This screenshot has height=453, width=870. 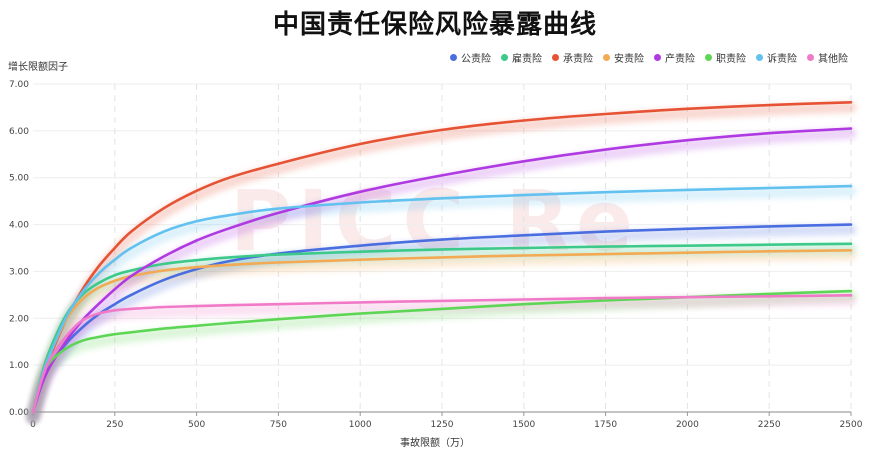 What do you see at coordinates (33, 425) in the screenshot?
I see `x-tick-label: 0` at bounding box center [33, 425].